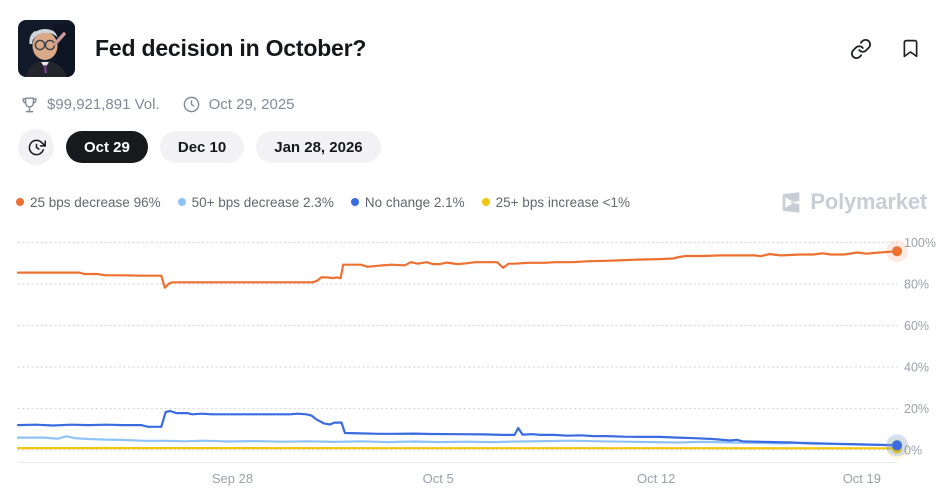  What do you see at coordinates (457, 269) in the screenshot?
I see `series-line-25-bps-decrease` at bounding box center [457, 269].